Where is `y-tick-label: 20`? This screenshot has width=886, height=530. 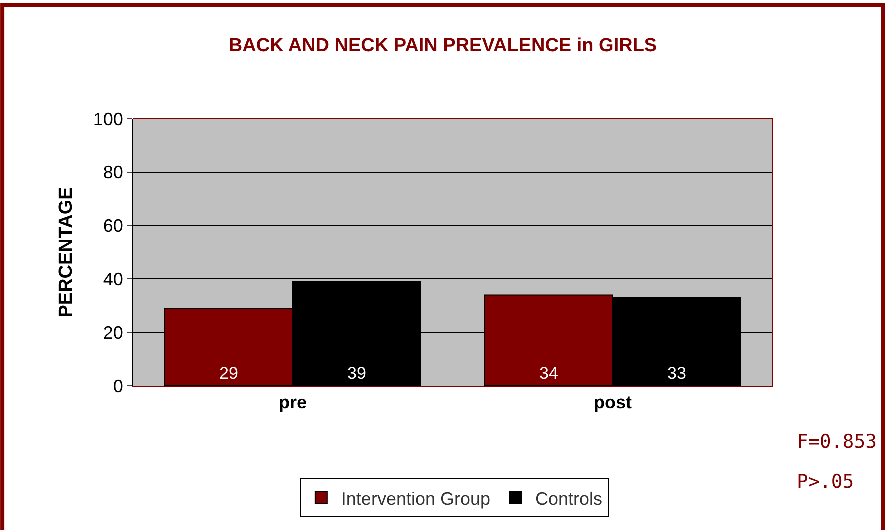 y-tick-label: 20 is located at coordinates (113, 332).